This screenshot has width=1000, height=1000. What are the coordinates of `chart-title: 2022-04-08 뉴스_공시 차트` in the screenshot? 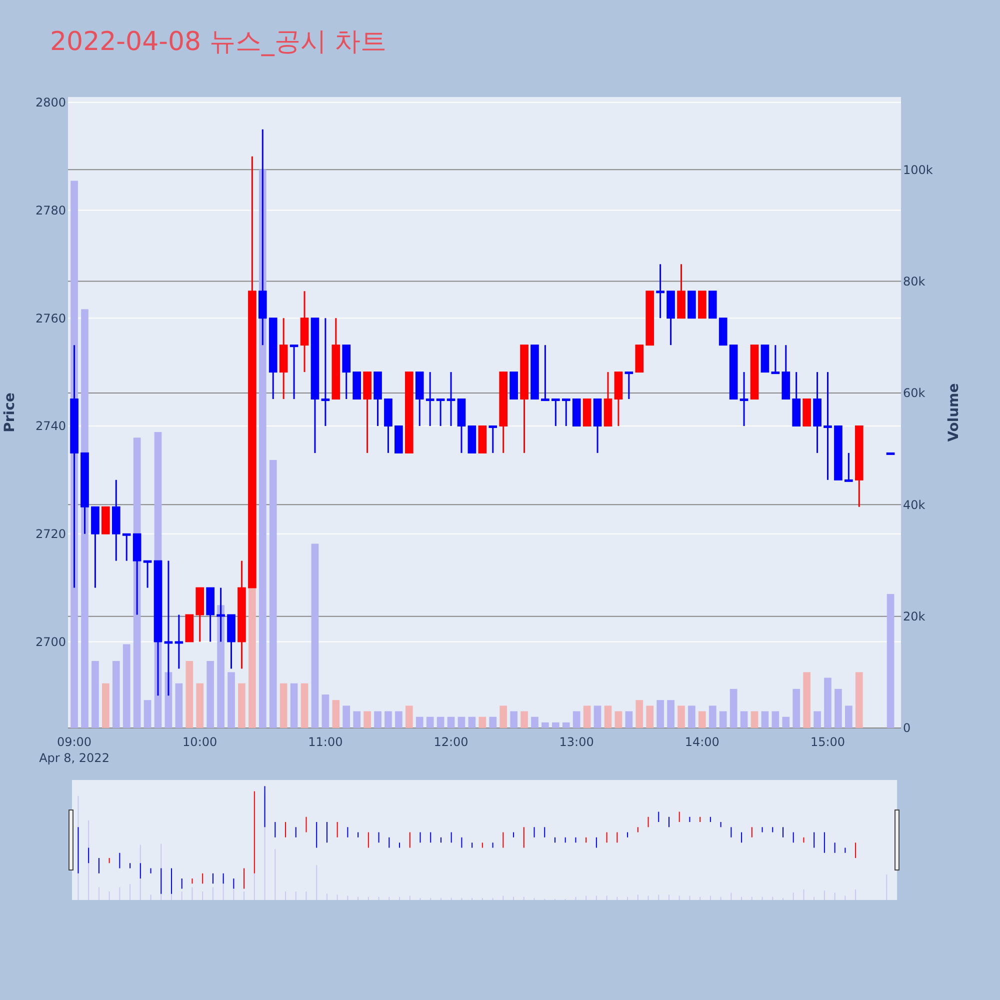 It's located at (218, 42).